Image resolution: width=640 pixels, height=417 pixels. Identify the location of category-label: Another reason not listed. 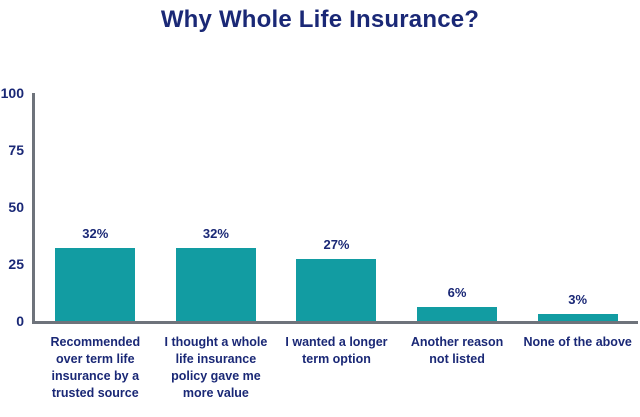
(457, 350).